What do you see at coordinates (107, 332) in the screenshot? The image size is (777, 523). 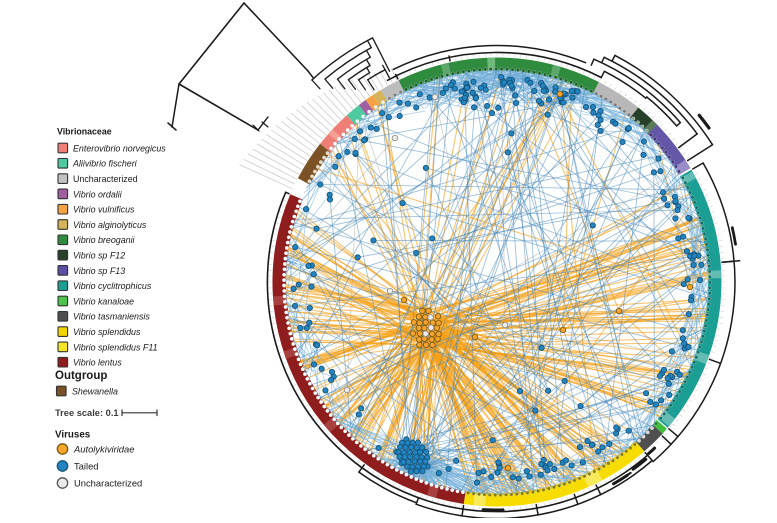 I see `svg-text: Vibrio splendidus` at bounding box center [107, 332].